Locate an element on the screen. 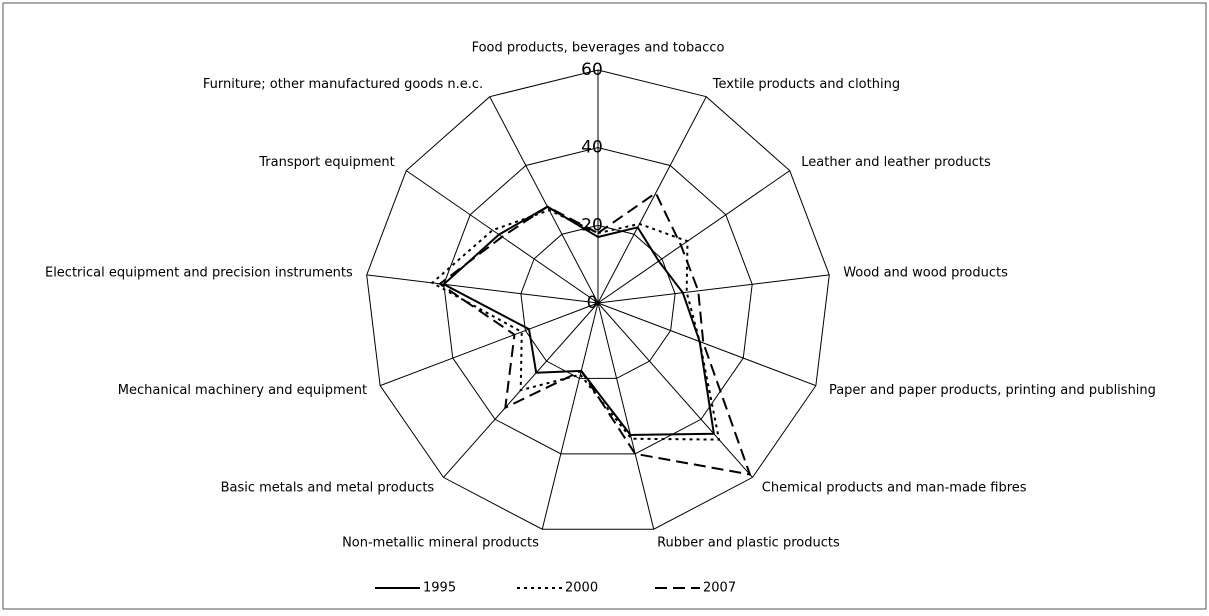  category-label: Basic metals and metal products is located at coordinates (328, 487).